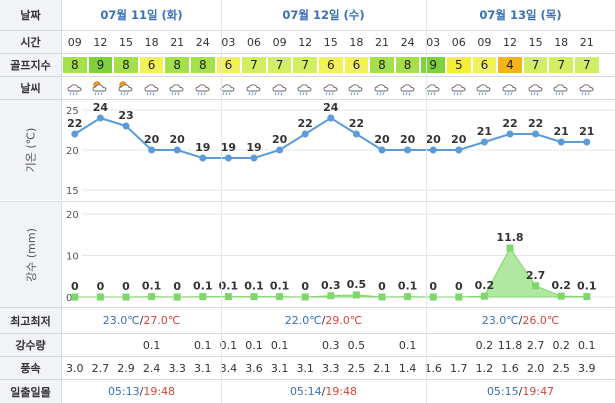 This screenshot has width=615, height=403. Describe the element at coordinates (535, 368) in the screenshot. I see `wind-cell: 2.0` at that location.